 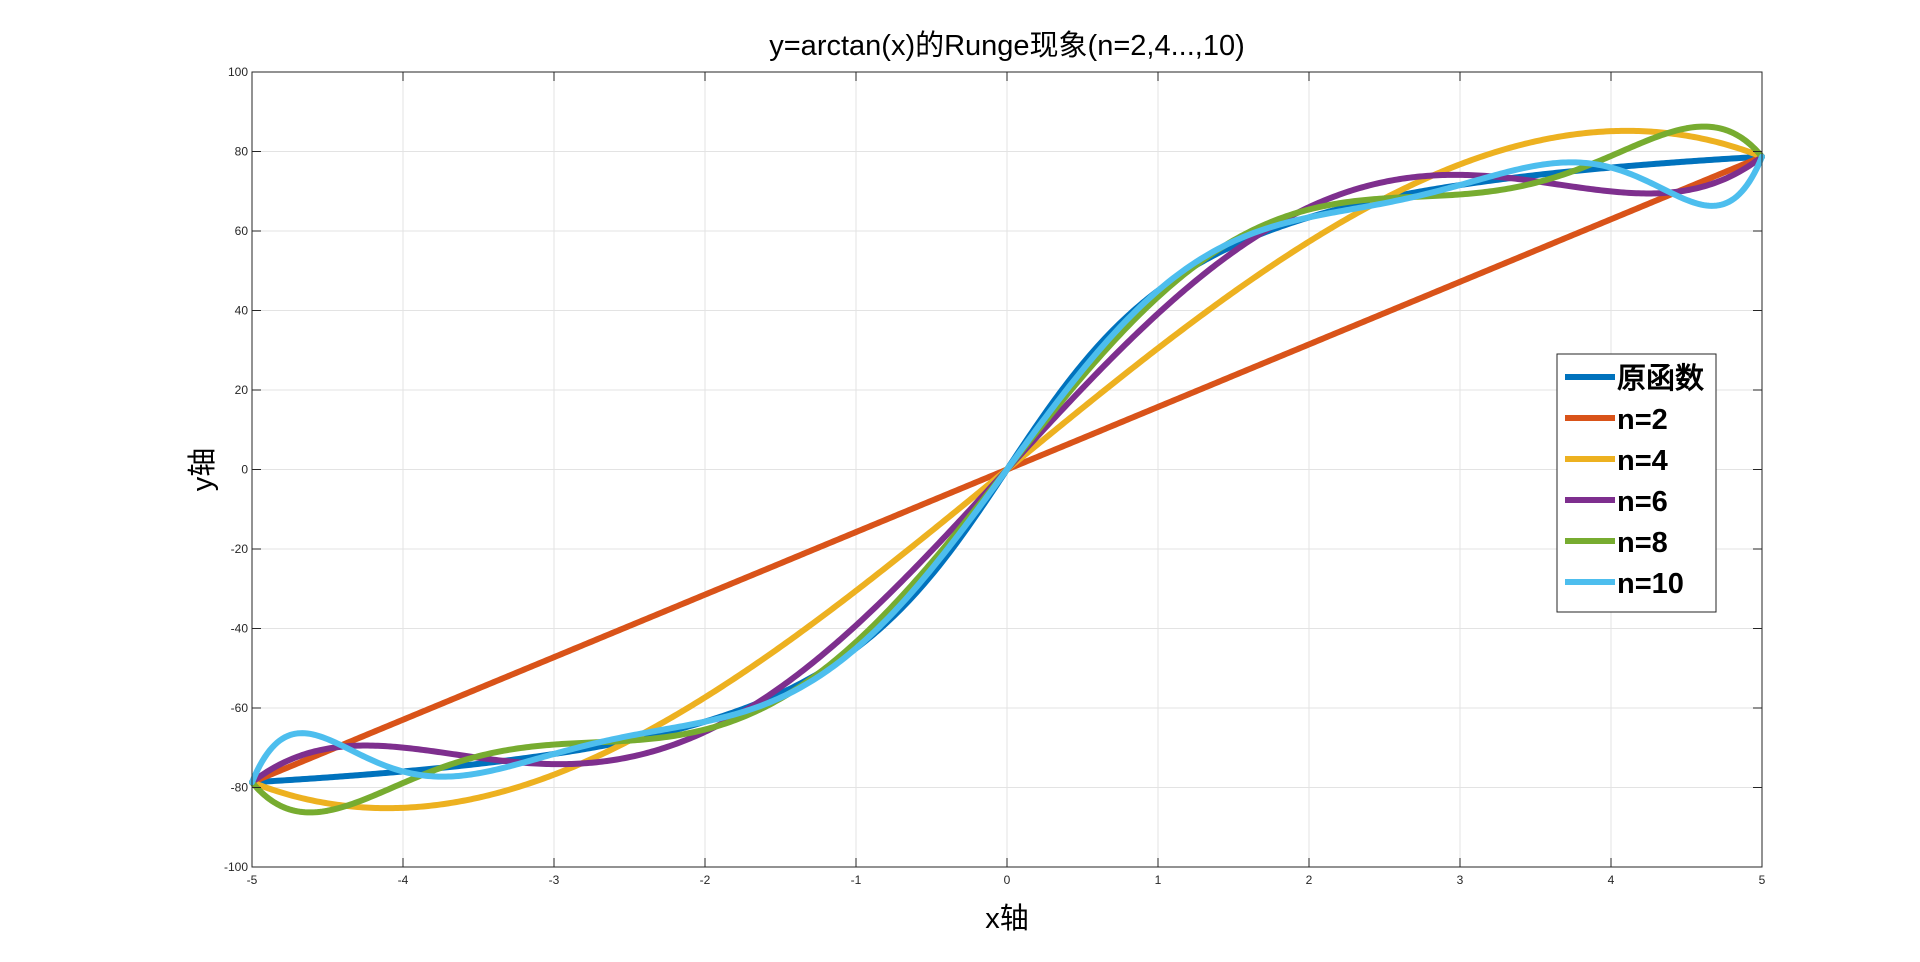 I want to click on x-tick-label: 2, so click(x=1309, y=880).